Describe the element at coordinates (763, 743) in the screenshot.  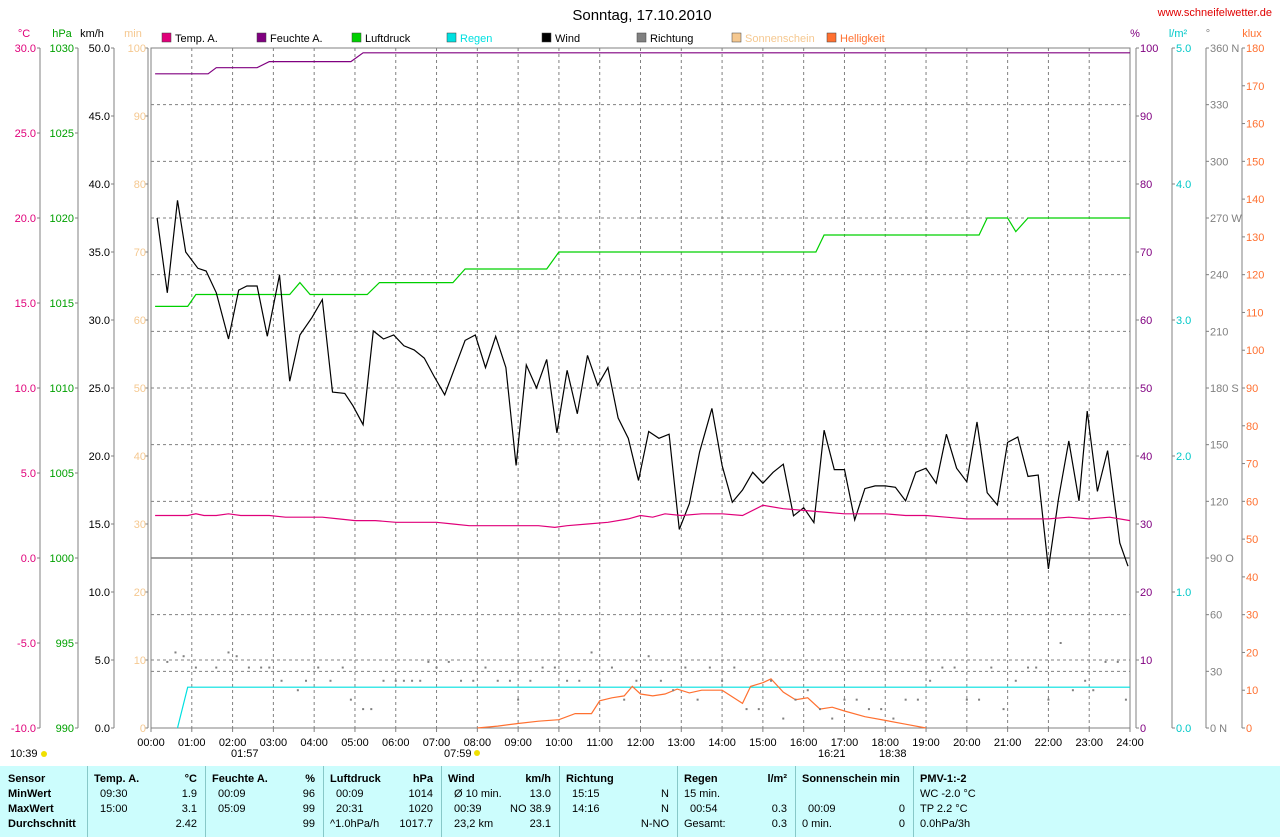
I see `x-tick-label: 15:00` at that location.